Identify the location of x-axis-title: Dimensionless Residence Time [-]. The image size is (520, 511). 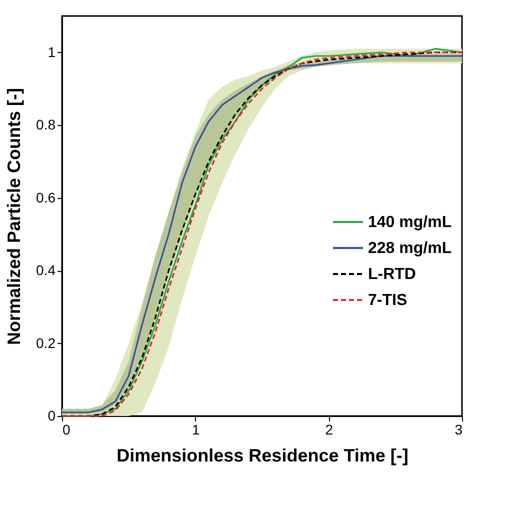
(262, 456).